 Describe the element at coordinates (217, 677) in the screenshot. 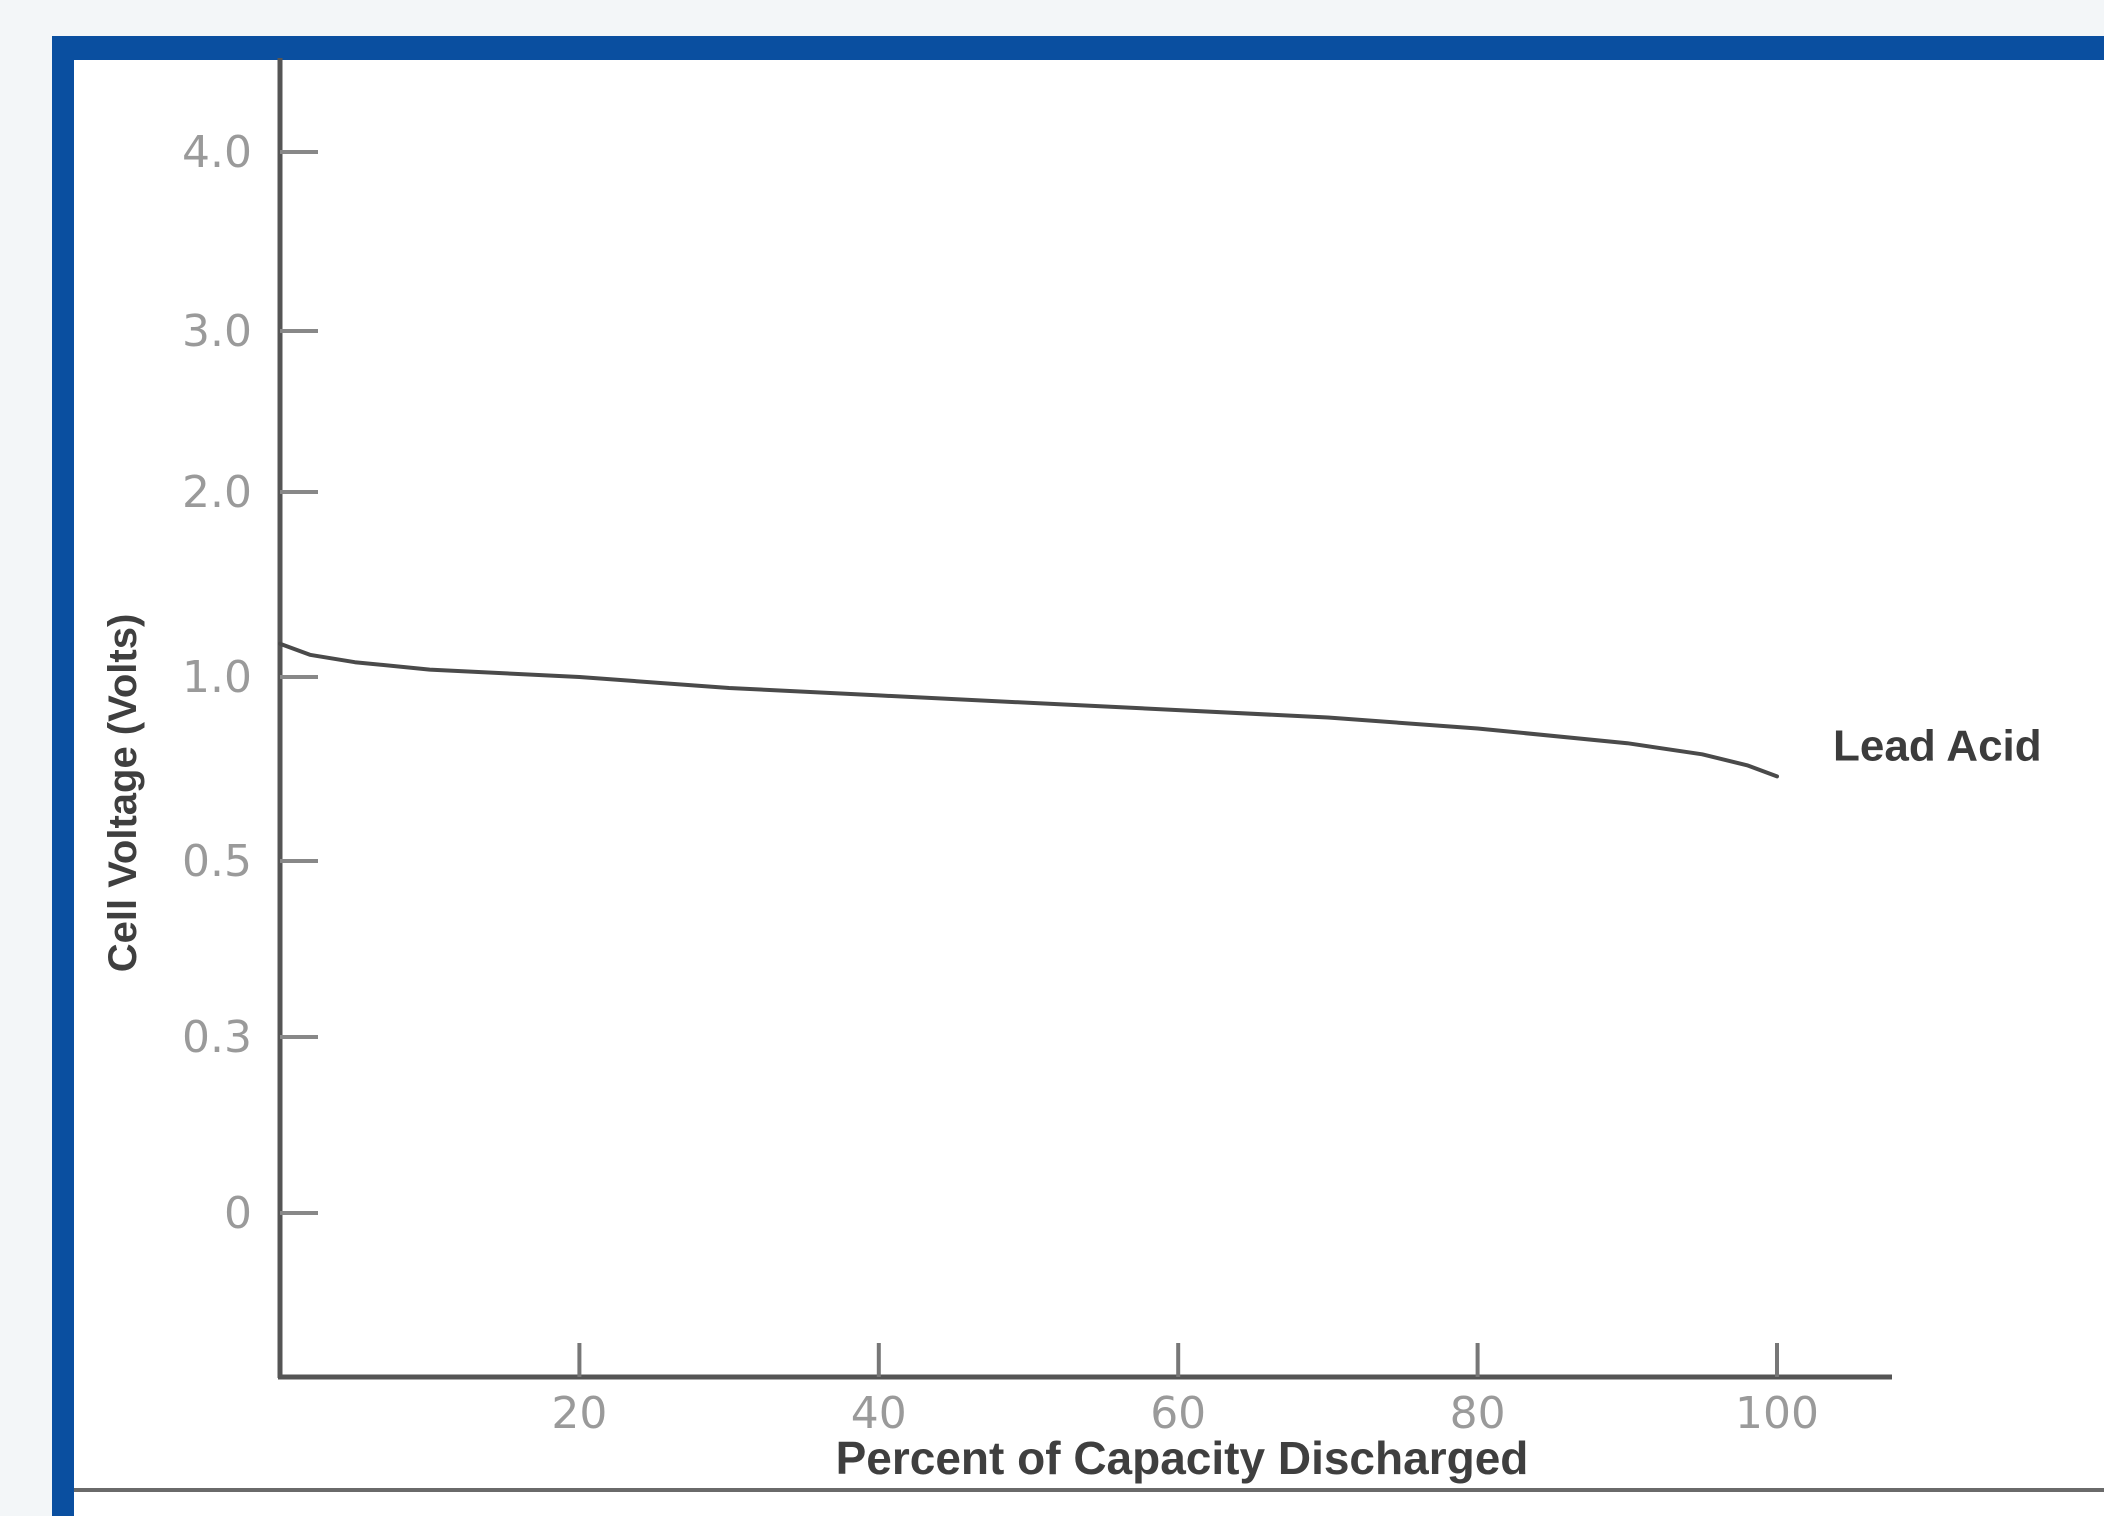

I see `y-tick-label: 1.0` at that location.